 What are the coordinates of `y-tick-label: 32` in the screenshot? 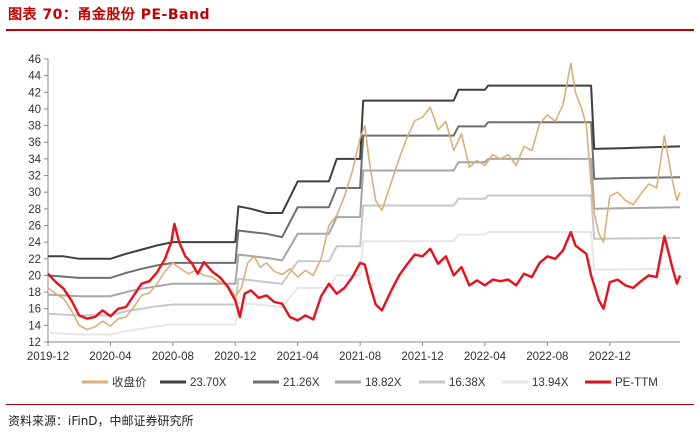 It's located at (34, 177).